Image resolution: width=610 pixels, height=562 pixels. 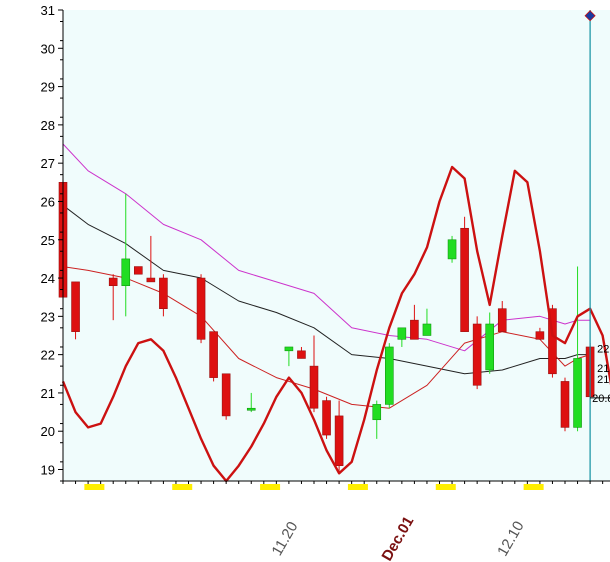 What do you see at coordinates (48, 163) in the screenshot?
I see `y-tick-label-27: 27` at bounding box center [48, 163].